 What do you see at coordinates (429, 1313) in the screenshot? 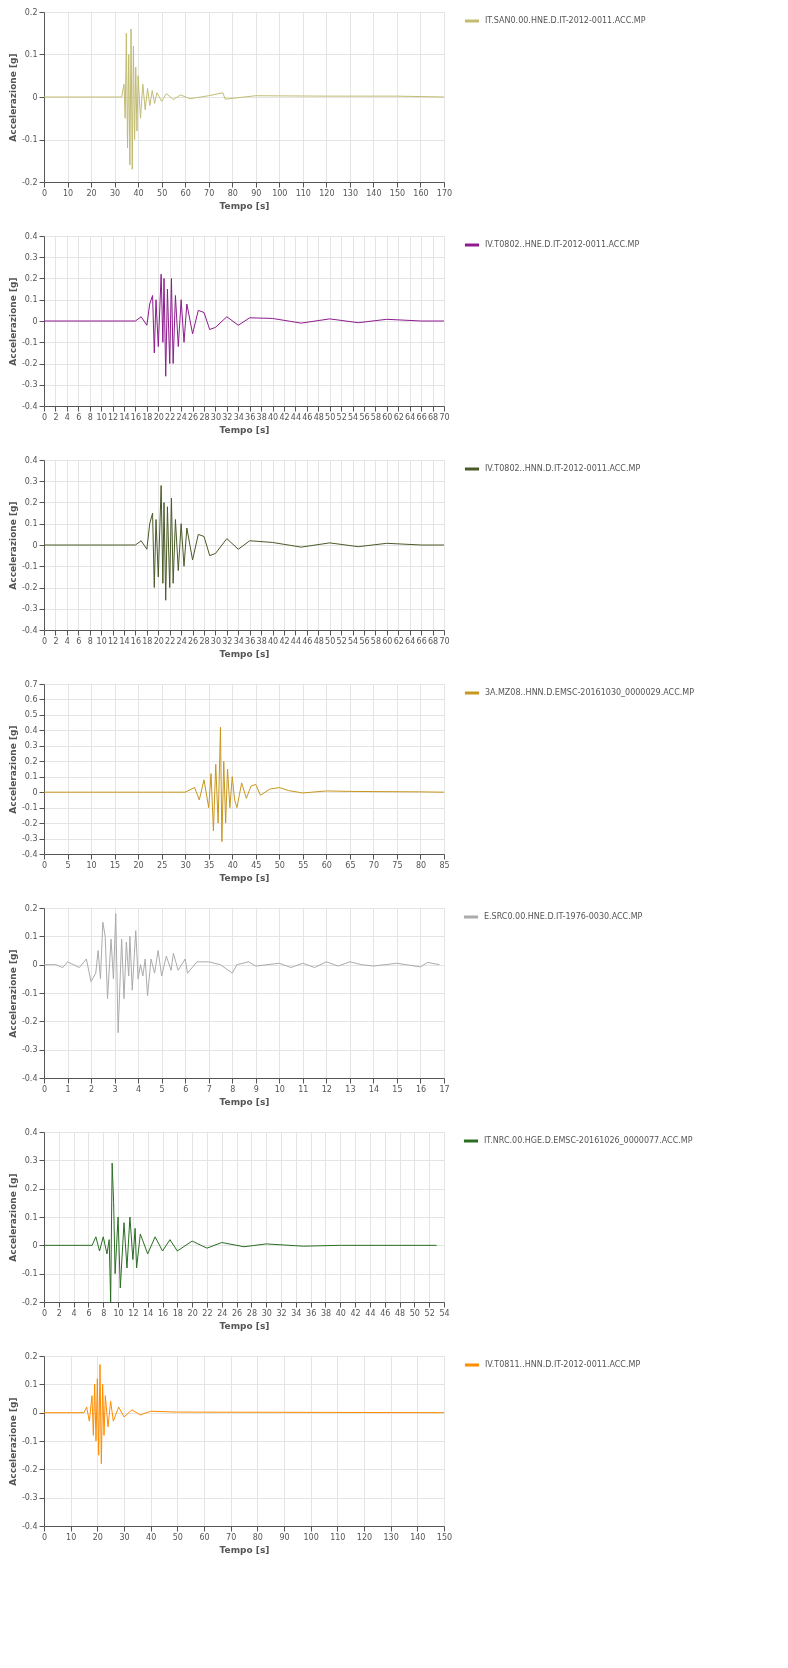
I see `x-tick-label: 52` at bounding box center [429, 1313].